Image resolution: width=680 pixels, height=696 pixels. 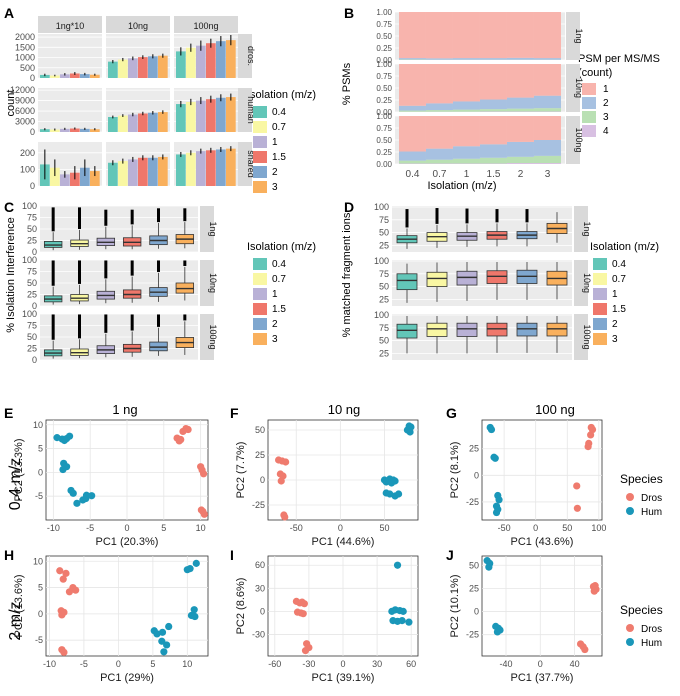 What do you see at coordinates (245, 164) in the screenshot?
I see `a-strip-row-2-bg` at bounding box center [245, 164].